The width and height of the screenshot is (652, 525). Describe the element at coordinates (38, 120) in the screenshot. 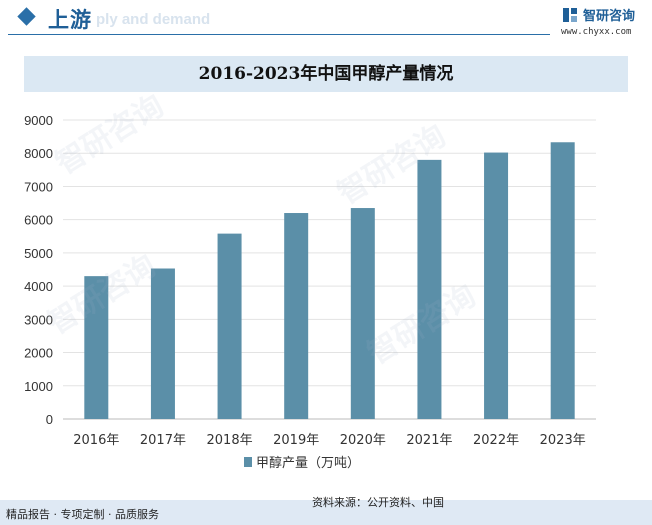

I see `y-tick-label-9000: 9000` at that location.